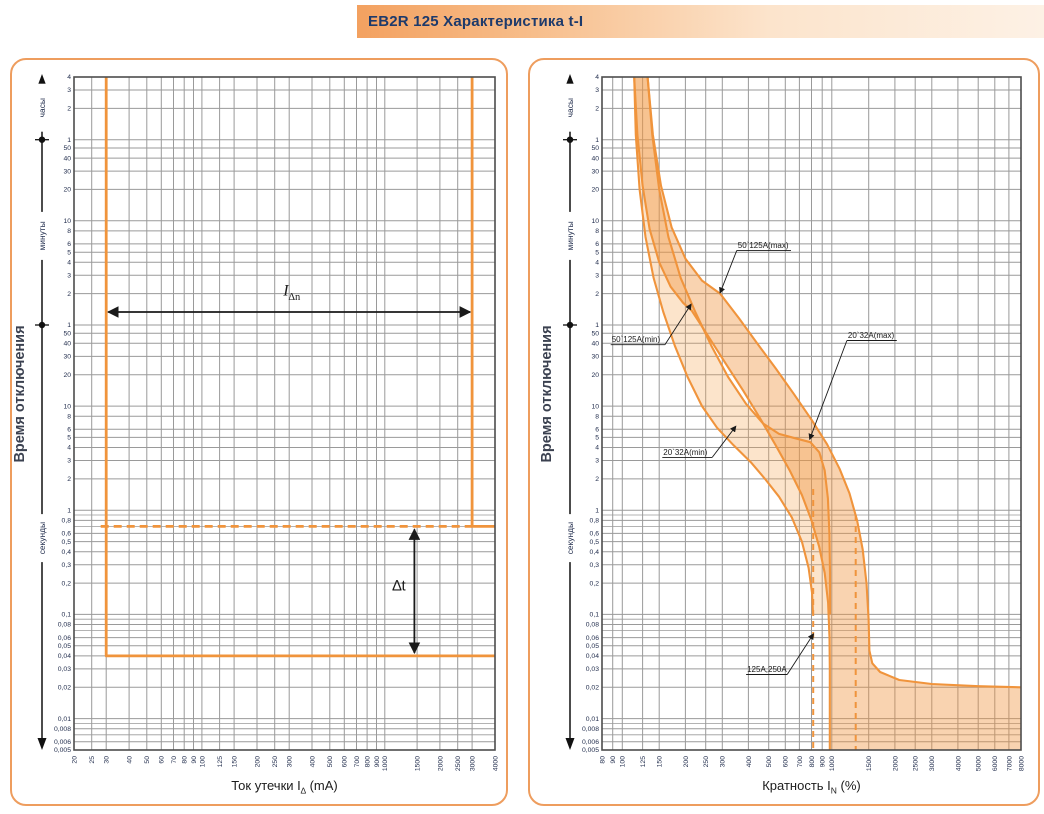  I want to click on time-unit-axis: часы минуты секунды, so click(42, 412).